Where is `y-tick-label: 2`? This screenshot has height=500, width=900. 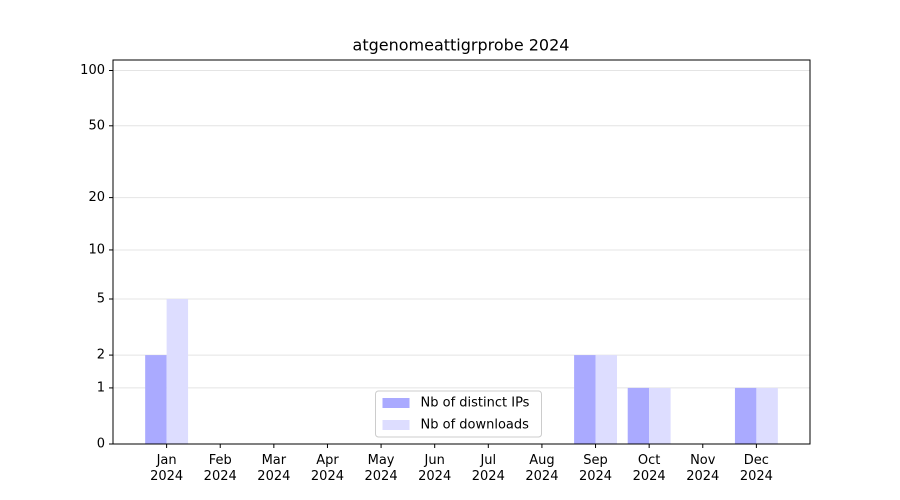 y-tick-label: 2 is located at coordinates (101, 355).